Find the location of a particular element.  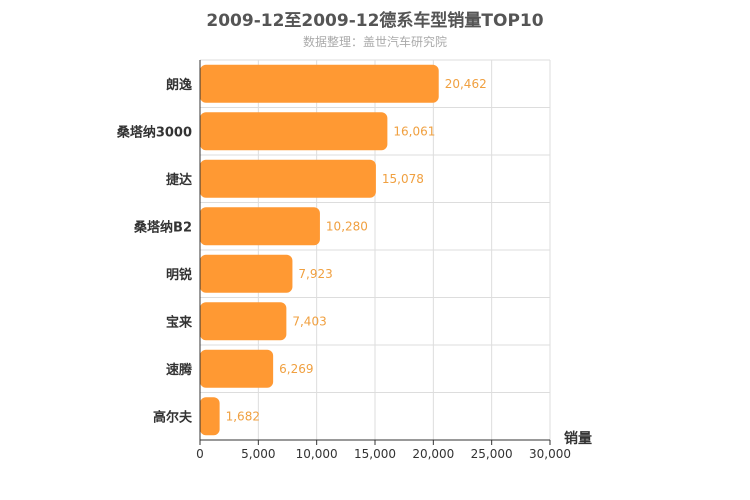

x-tick-label: 5,000 is located at coordinates (258, 454).